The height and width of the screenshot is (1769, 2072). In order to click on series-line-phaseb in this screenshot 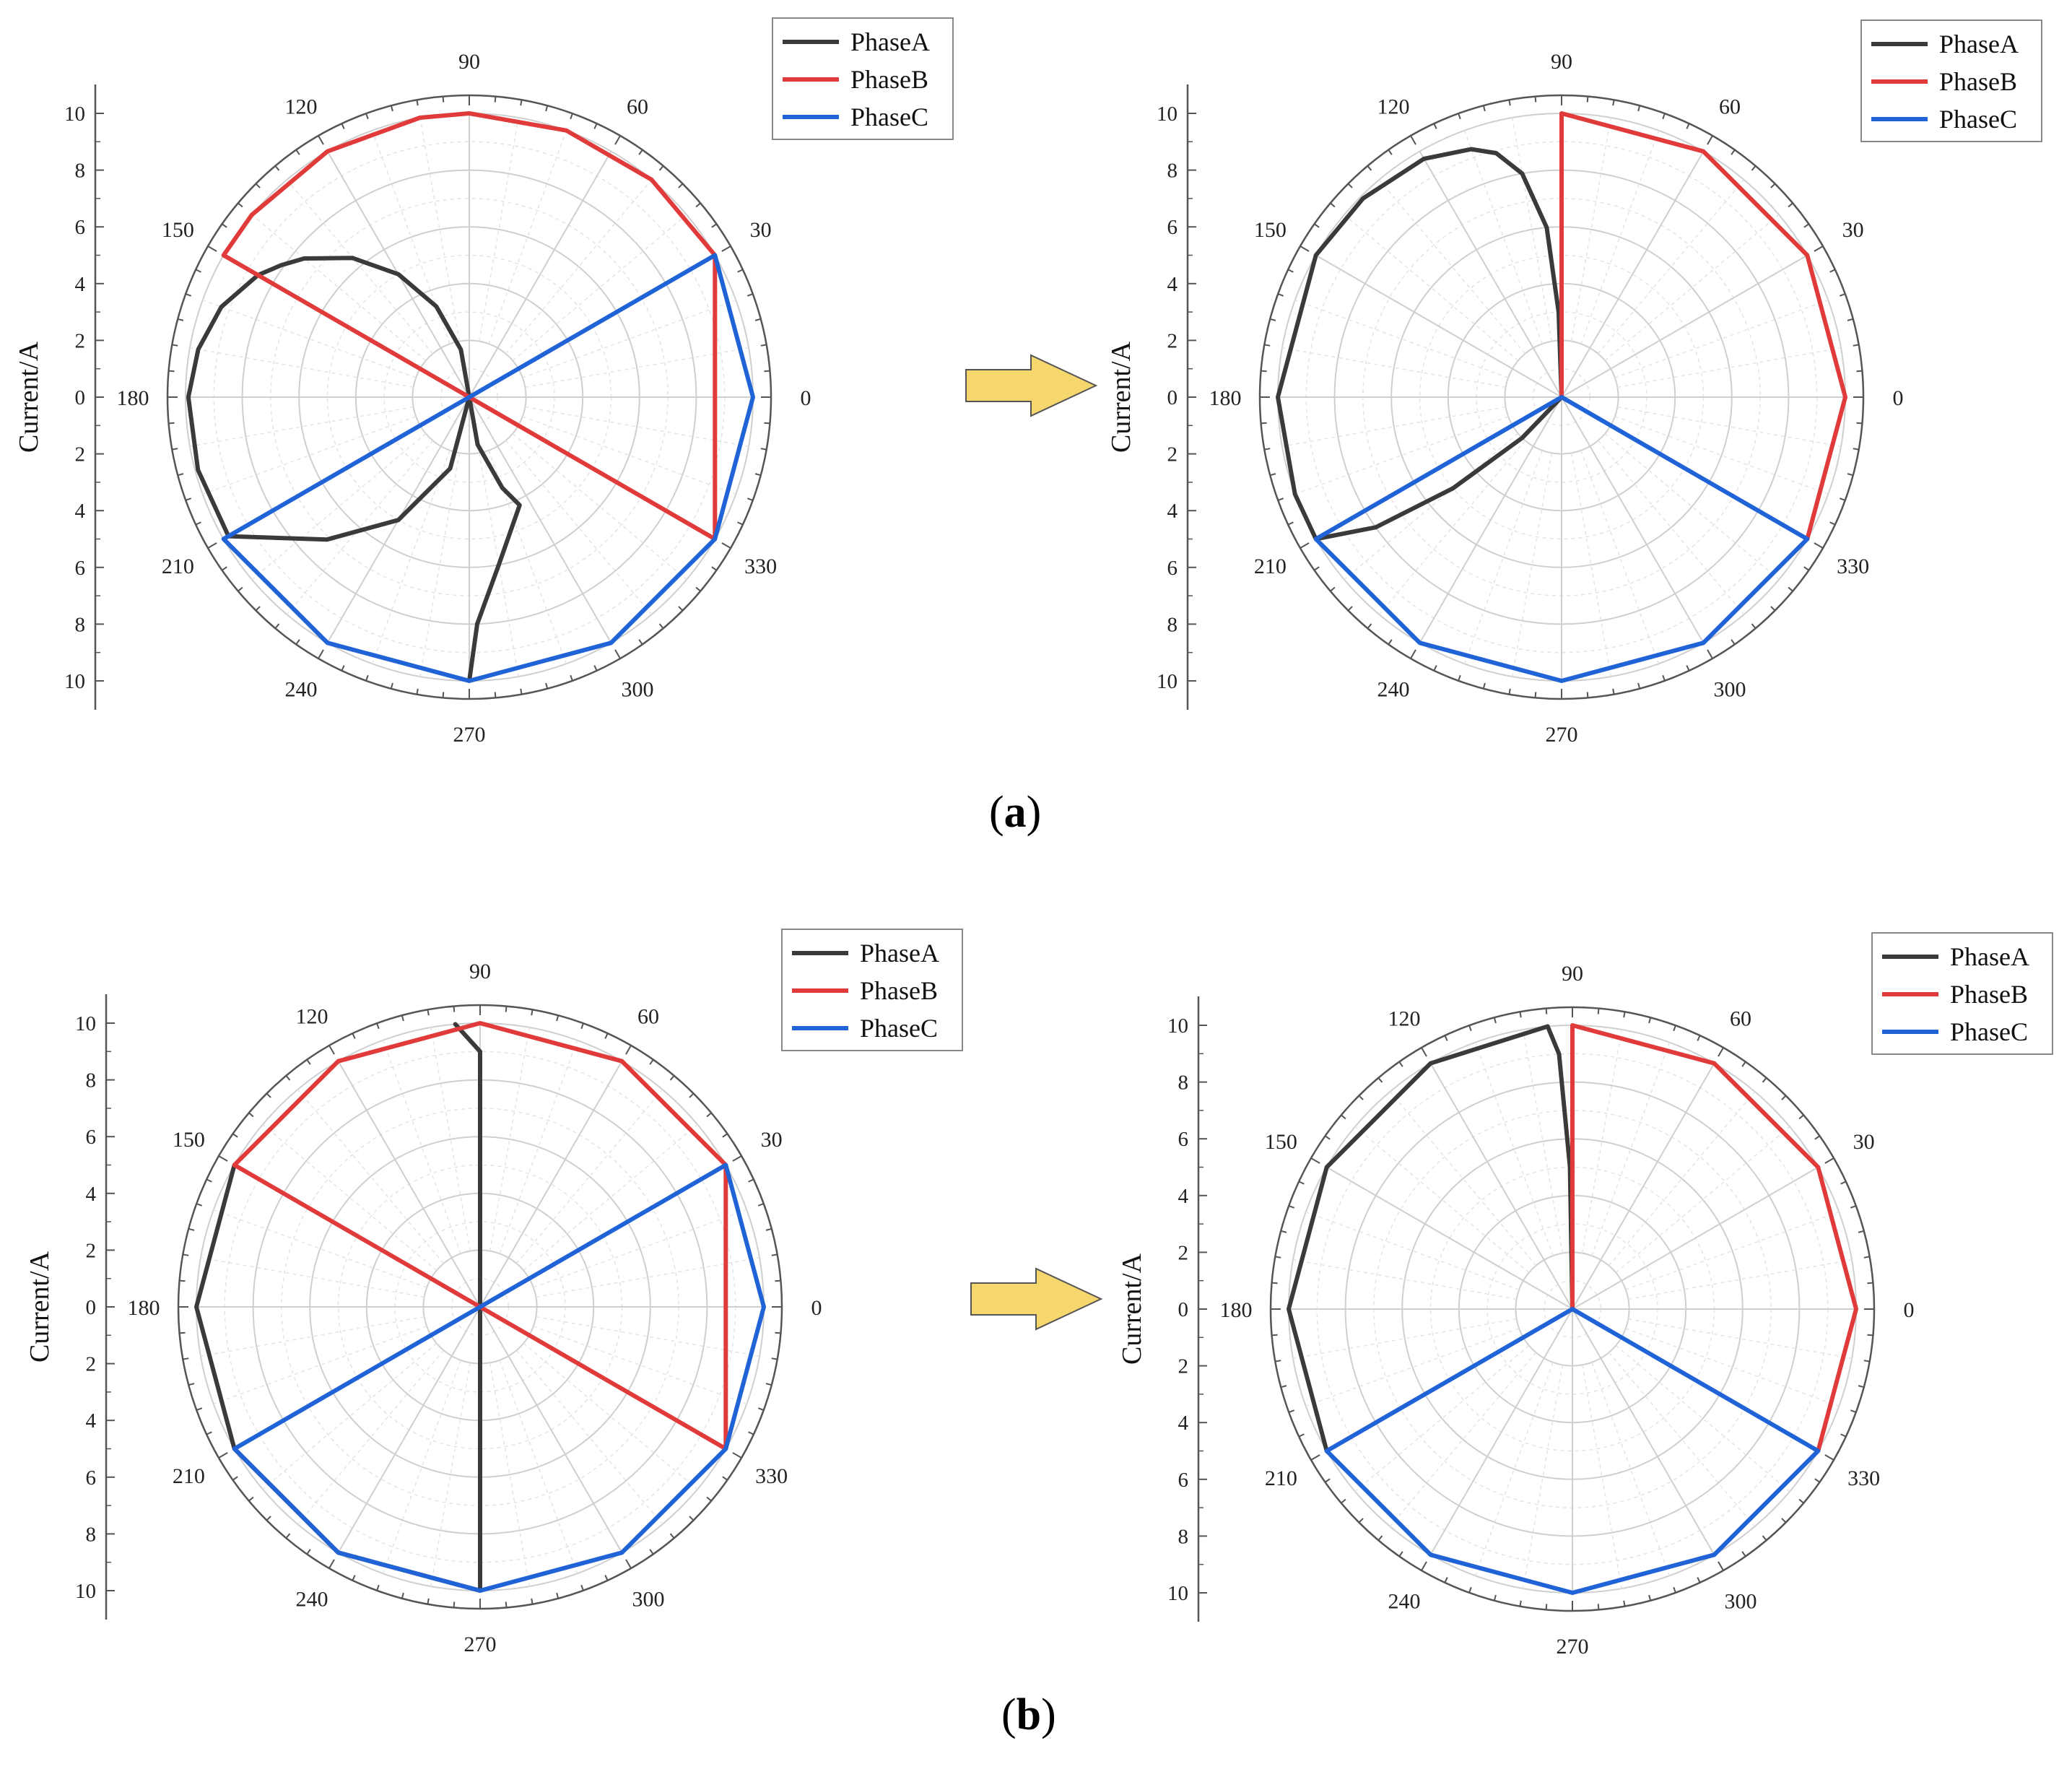, I will do `click(1714, 1238)`.